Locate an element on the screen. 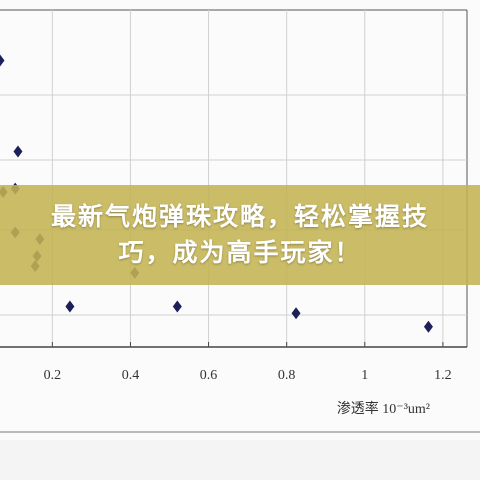 The width and height of the screenshot is (480, 480). x-tick-label: 0.2 is located at coordinates (53, 375).